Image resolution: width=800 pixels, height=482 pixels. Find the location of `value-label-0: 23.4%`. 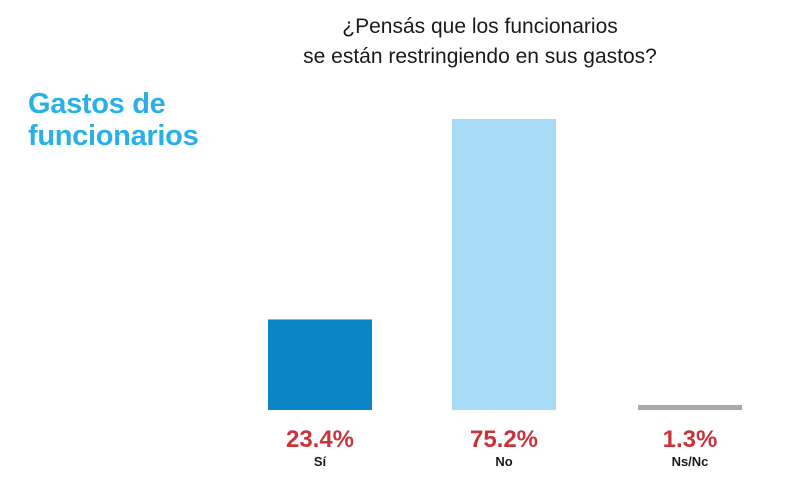

value-label-0: 23.4% is located at coordinates (320, 439).